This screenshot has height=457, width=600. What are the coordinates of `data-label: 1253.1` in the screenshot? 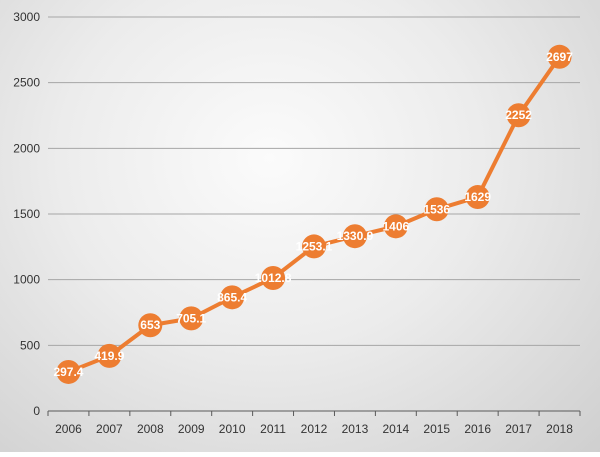 It's located at (314, 246).